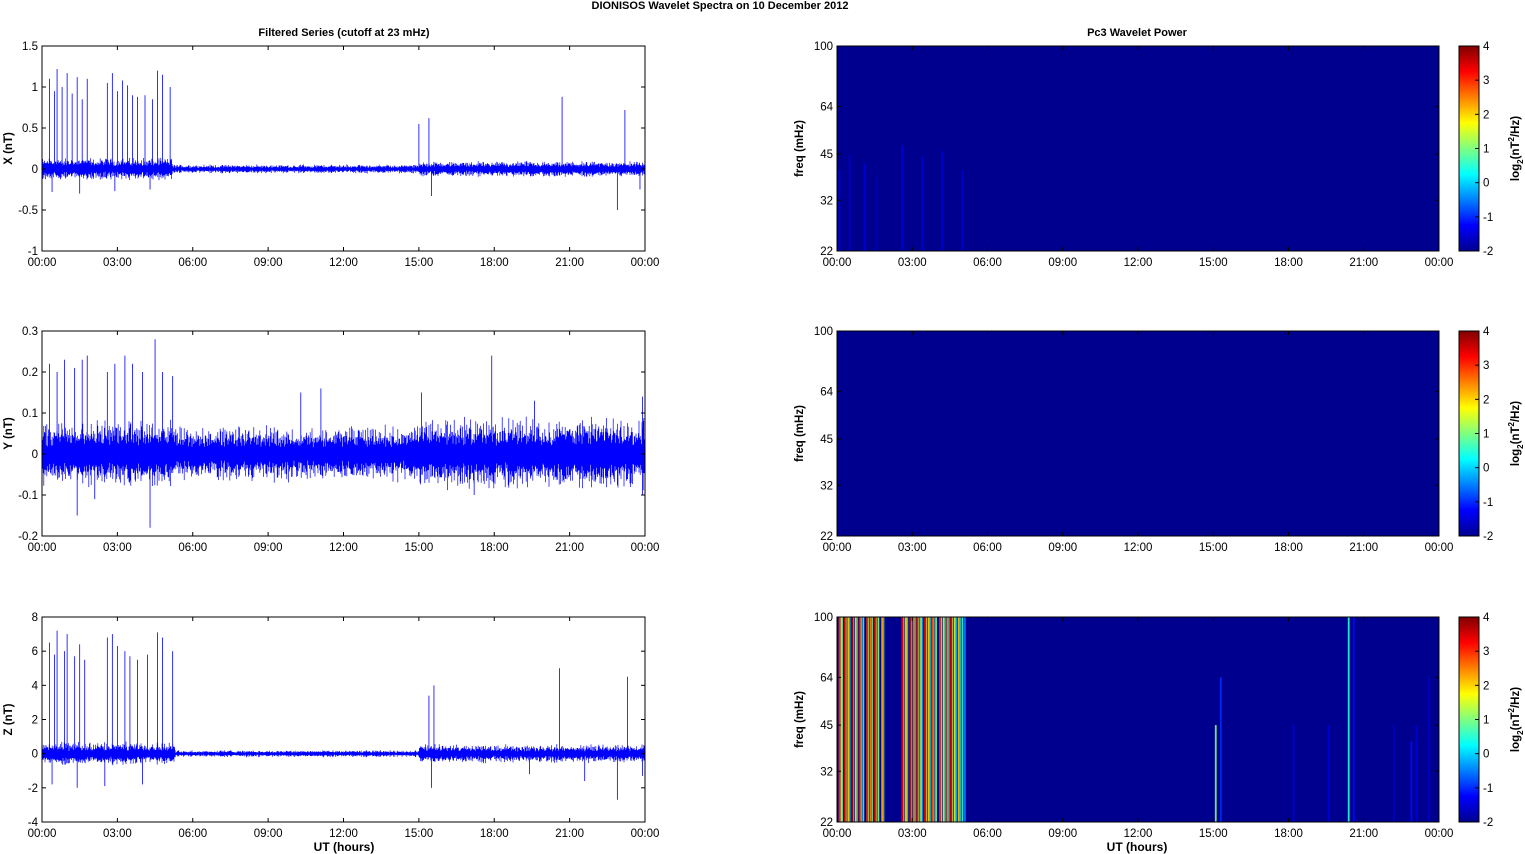 The height and width of the screenshot is (854, 1525). What do you see at coordinates (1516, 411) in the screenshot?
I see `colorbar-label-part: /Hz)` at bounding box center [1516, 411].